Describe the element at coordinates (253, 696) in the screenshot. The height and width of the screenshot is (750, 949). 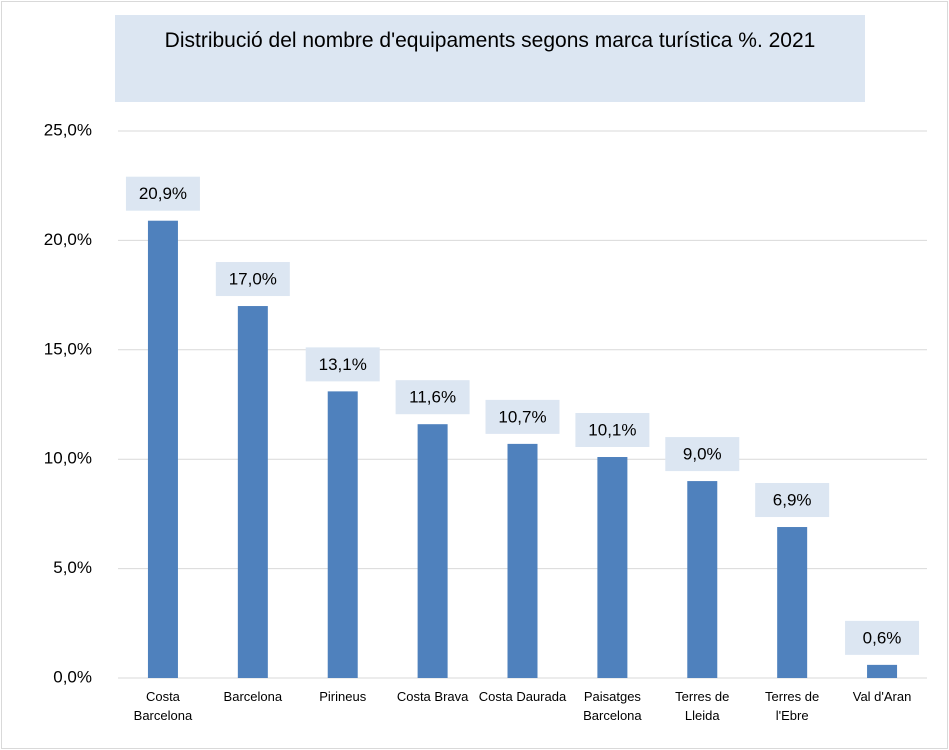
I see `x-tick-label: Barcelona` at that location.